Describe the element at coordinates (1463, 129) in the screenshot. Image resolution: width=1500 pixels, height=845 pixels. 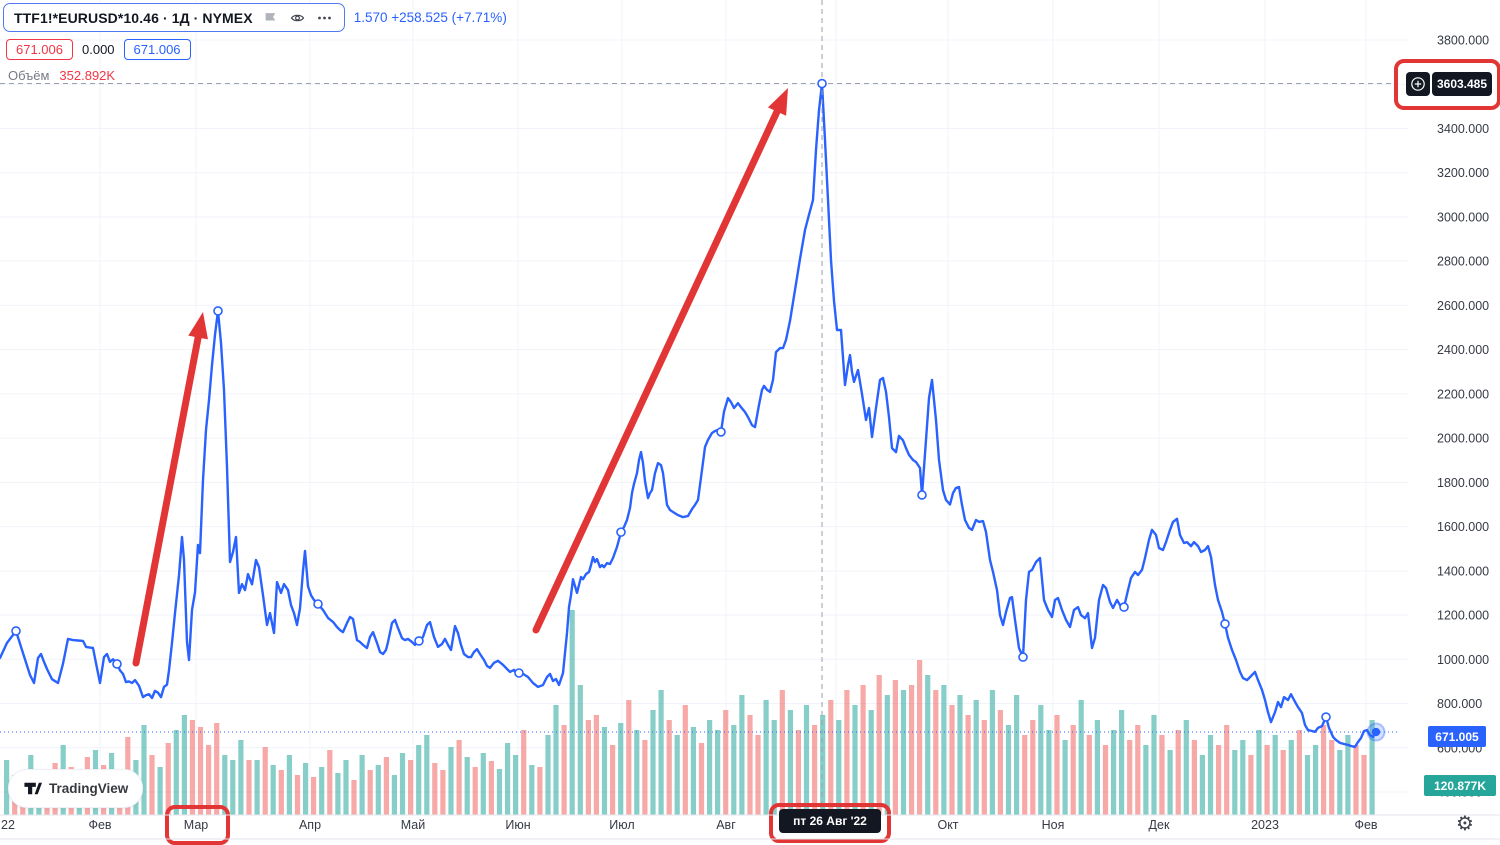
I see `svg-text: 3400.000` at that location.